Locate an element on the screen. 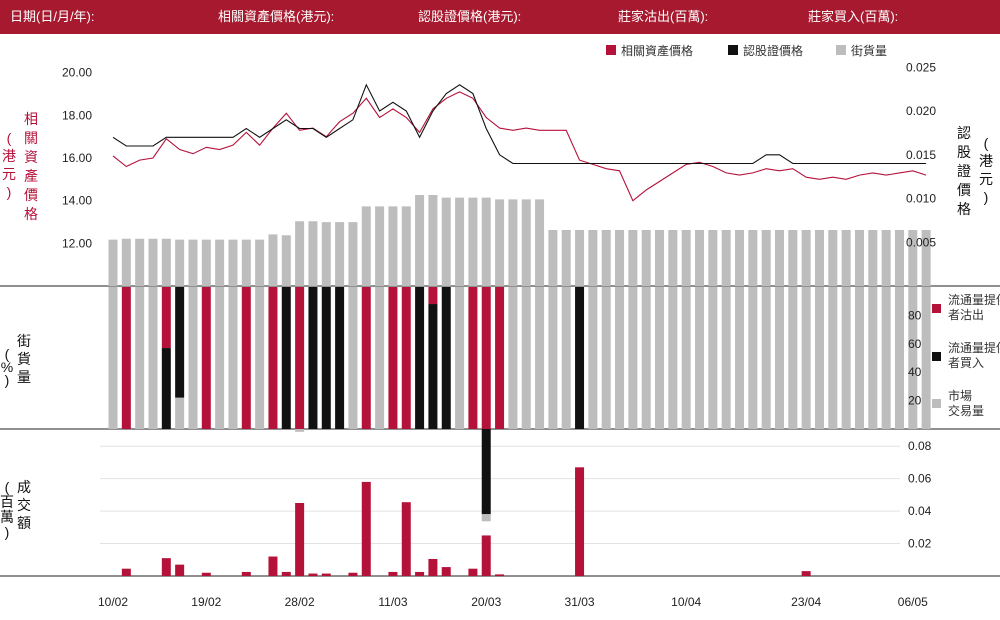 This screenshot has width=1000, height=620. volume-tick: 0.08 is located at coordinates (920, 446).